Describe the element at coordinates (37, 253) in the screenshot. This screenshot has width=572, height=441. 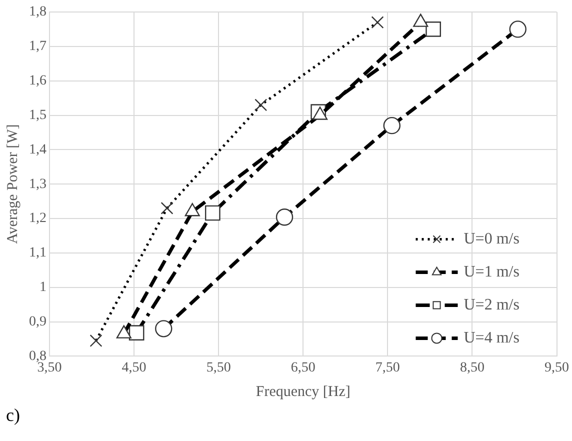
I see `y-tick-label: 1,1` at that location.